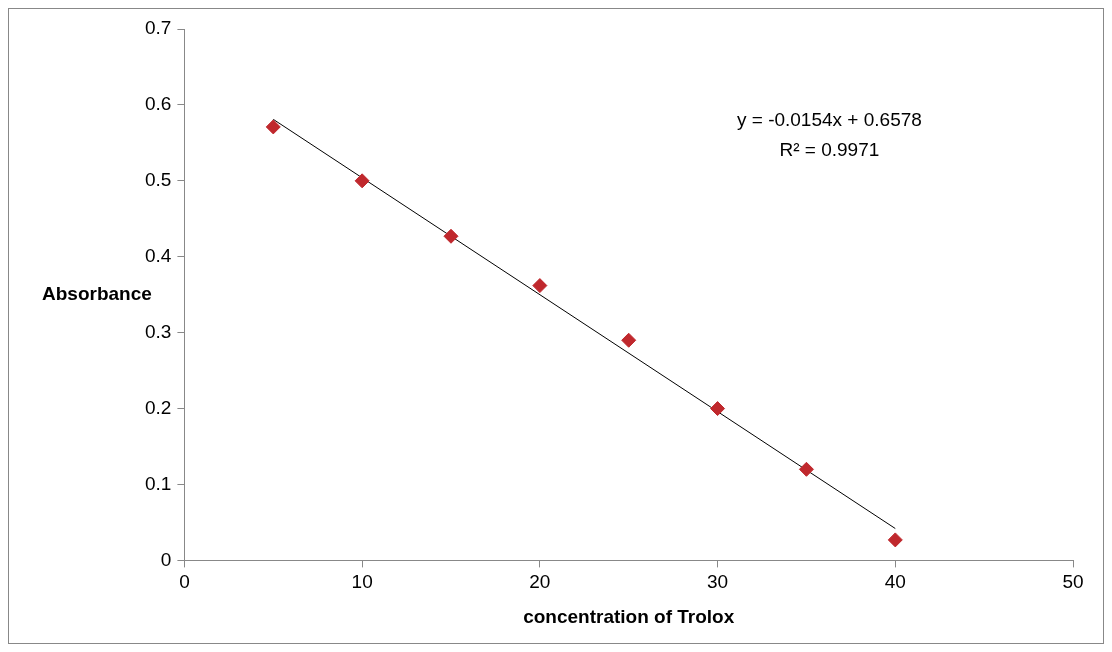  Describe the element at coordinates (97, 293) in the screenshot. I see `y-axis-title: Absorbance` at that location.